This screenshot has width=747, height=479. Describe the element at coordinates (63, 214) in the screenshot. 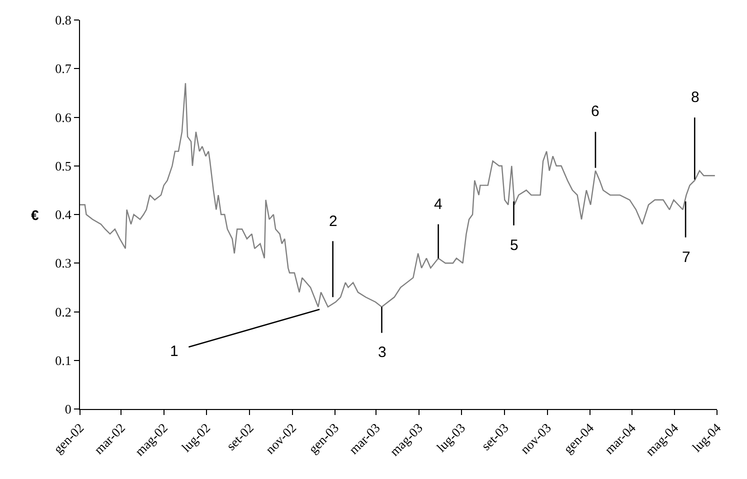

I see `y-tick-label: 0.4` at that location.